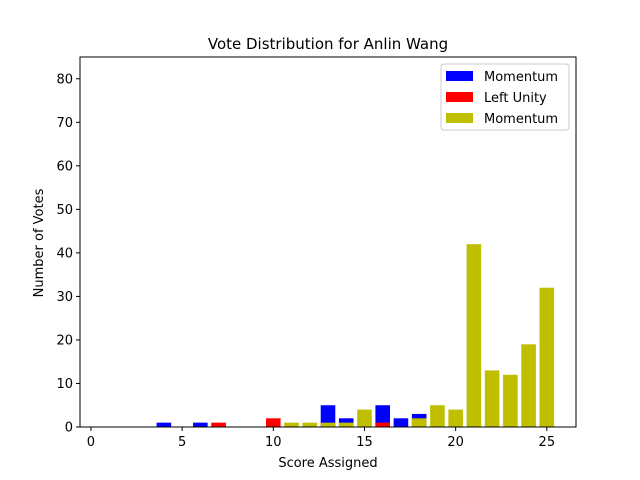 The image size is (640, 480). I want to click on y-tick-label: 30, so click(64, 297).